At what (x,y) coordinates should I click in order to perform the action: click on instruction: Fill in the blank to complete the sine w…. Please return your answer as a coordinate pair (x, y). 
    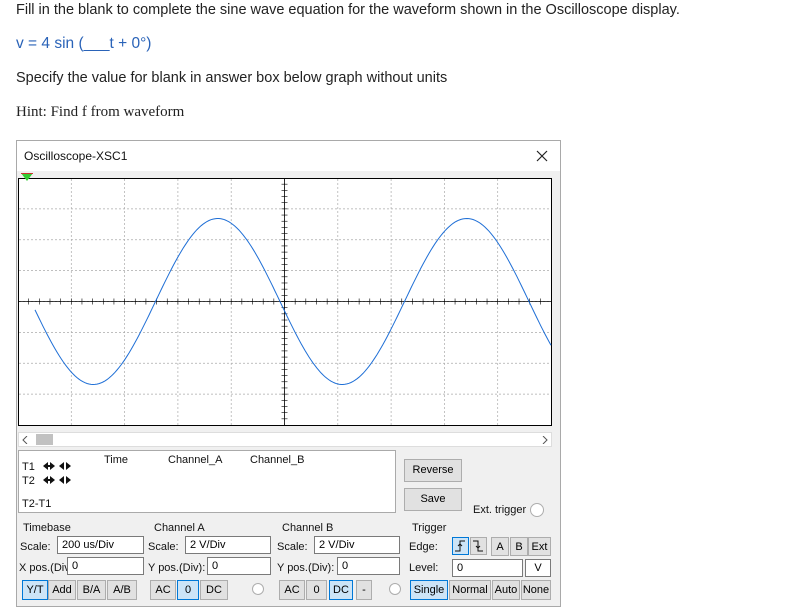
    Looking at the image, I should click on (348, 10).